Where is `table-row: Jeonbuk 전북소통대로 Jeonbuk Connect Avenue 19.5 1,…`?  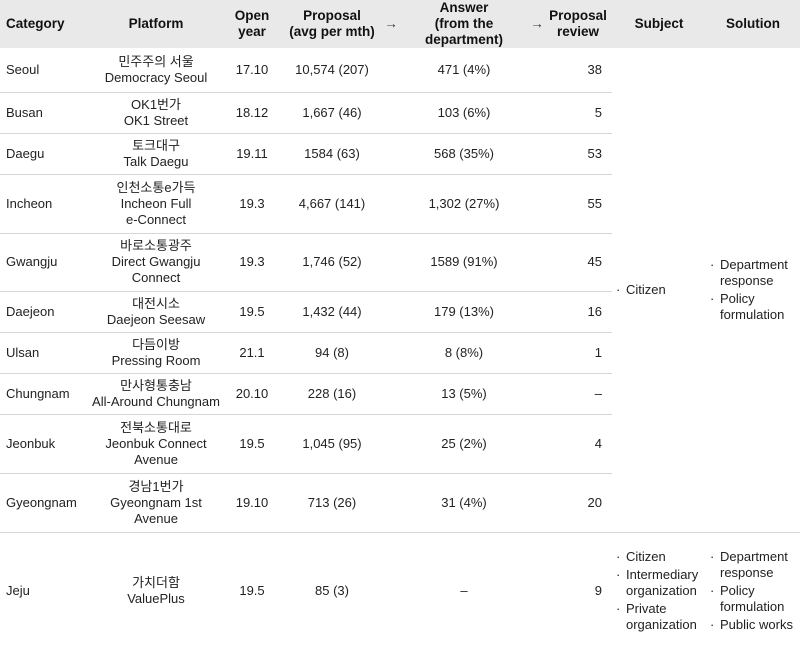 table-row: Jeonbuk 전북소통대로 Jeonbuk Connect Avenue 19.5 1,… is located at coordinates (400, 443).